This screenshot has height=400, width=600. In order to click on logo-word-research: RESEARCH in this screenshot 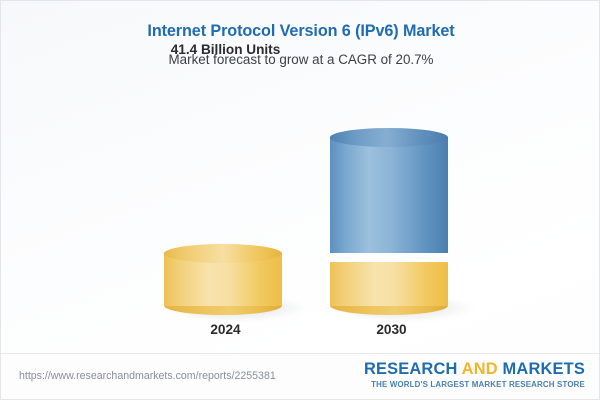, I will do `click(412, 369)`.